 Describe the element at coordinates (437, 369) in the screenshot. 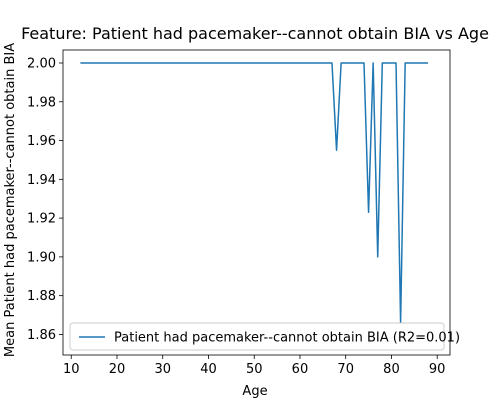

I see `x-tick-label: 90` at that location.